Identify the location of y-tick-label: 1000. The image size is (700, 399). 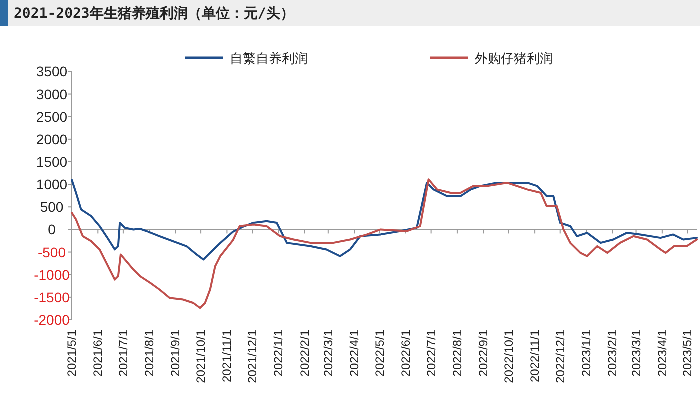
(52, 184).